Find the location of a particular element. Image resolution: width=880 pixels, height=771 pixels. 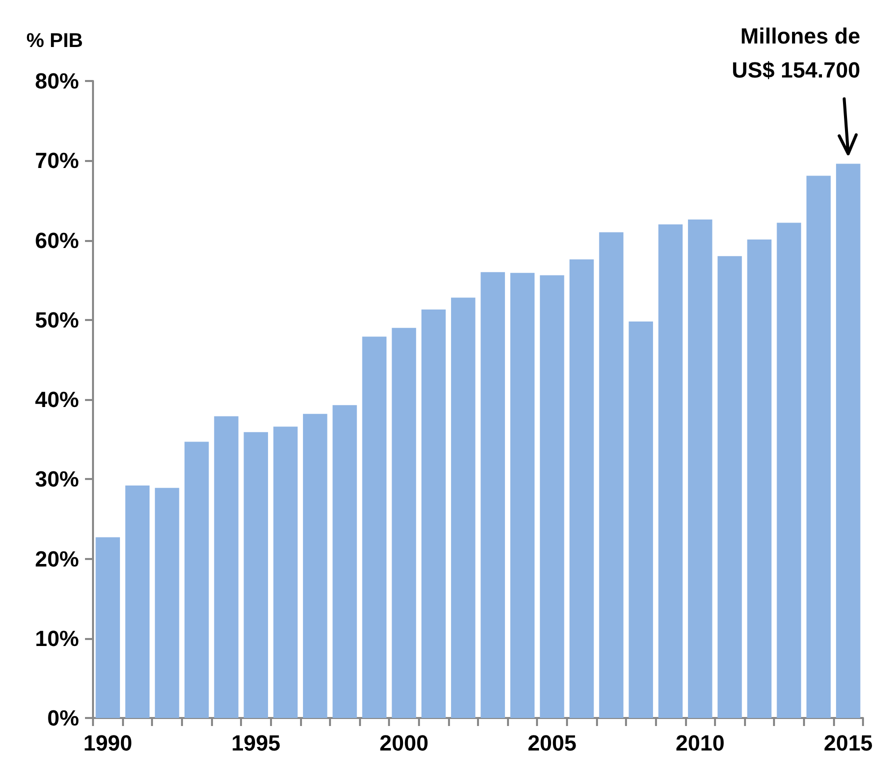

y-tick-label: 50% is located at coordinates (56, 319).